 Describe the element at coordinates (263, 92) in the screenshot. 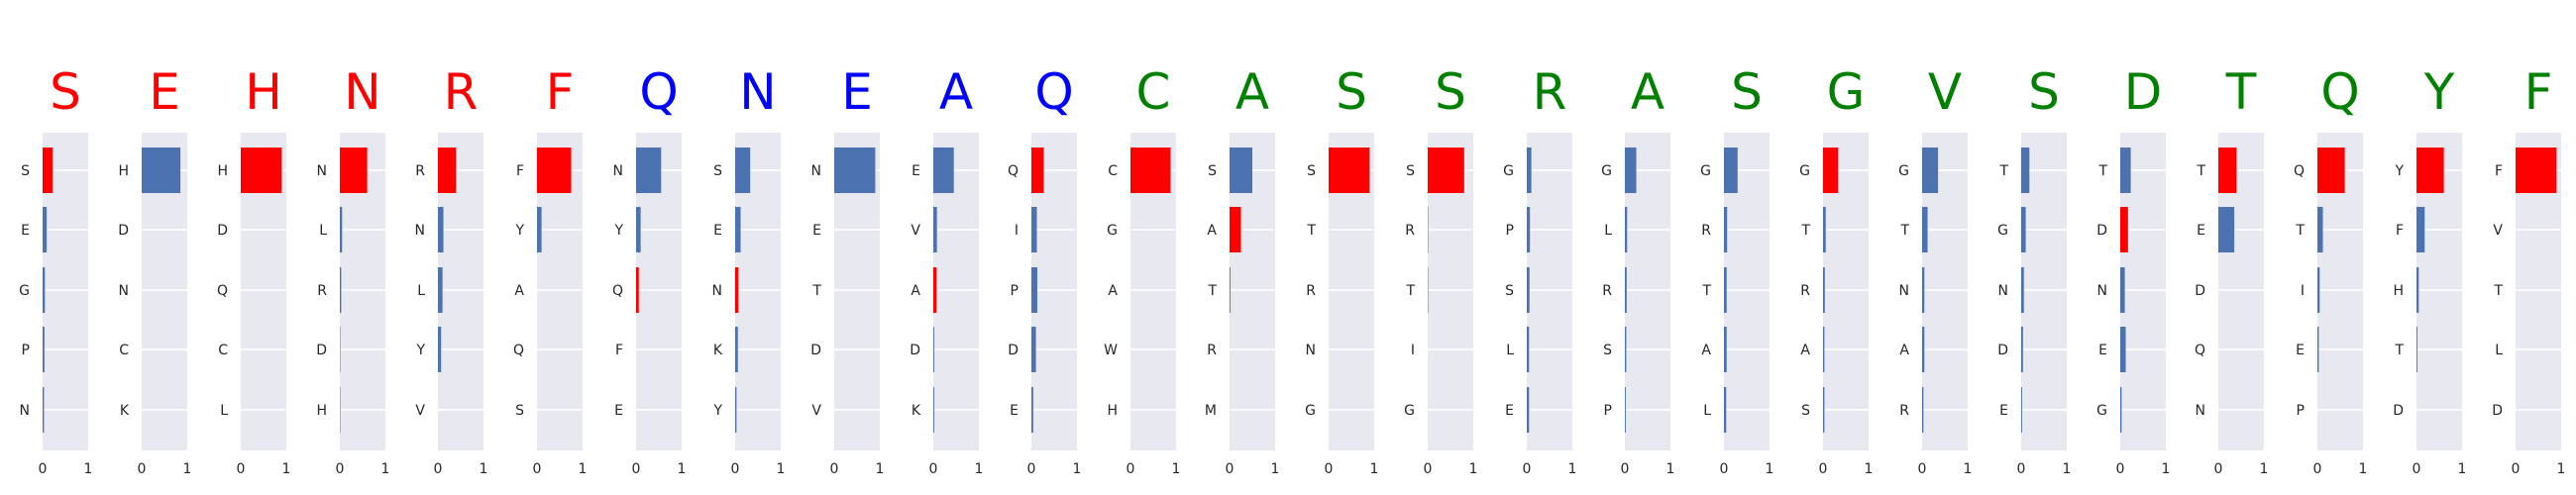

I see `sequence-letter: H` at that location.